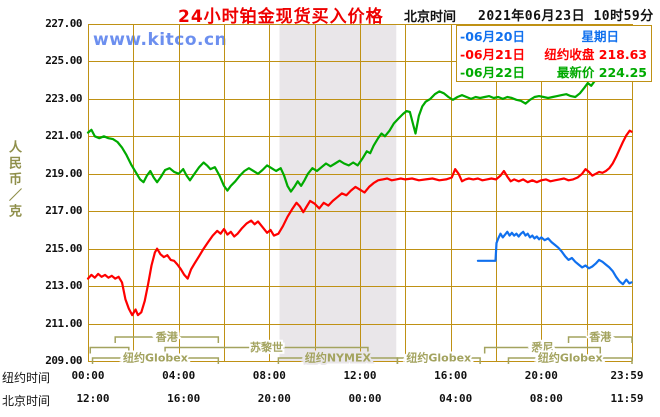 This screenshot has height=417, width=660. Describe the element at coordinates (600, 36) in the screenshot. I see `legend-value: 星期日` at that location.